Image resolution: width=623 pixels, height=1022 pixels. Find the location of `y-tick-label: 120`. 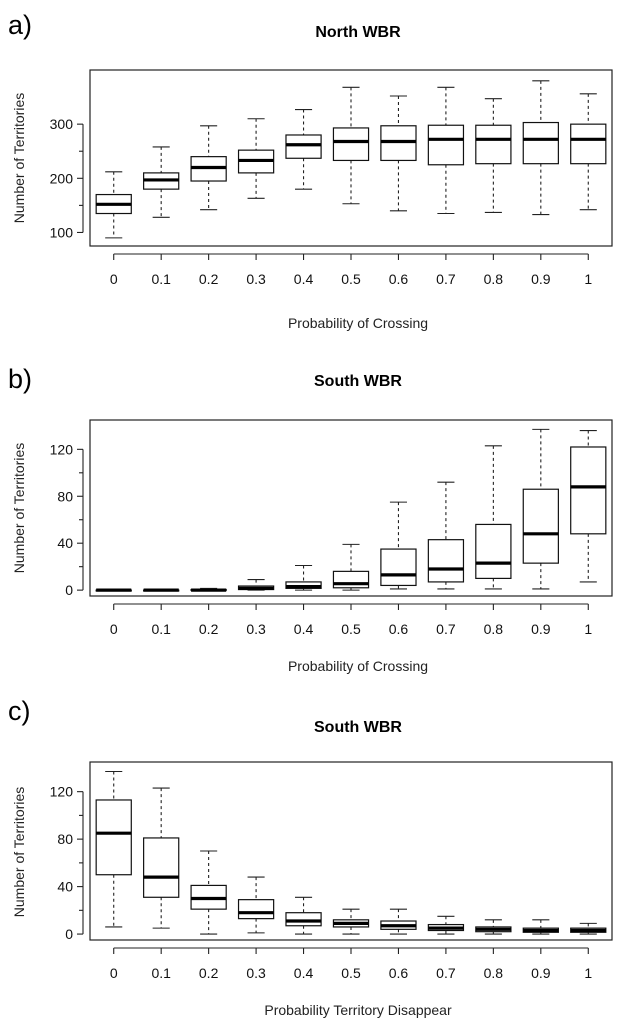

y-tick-label: 120 is located at coordinates (62, 792).